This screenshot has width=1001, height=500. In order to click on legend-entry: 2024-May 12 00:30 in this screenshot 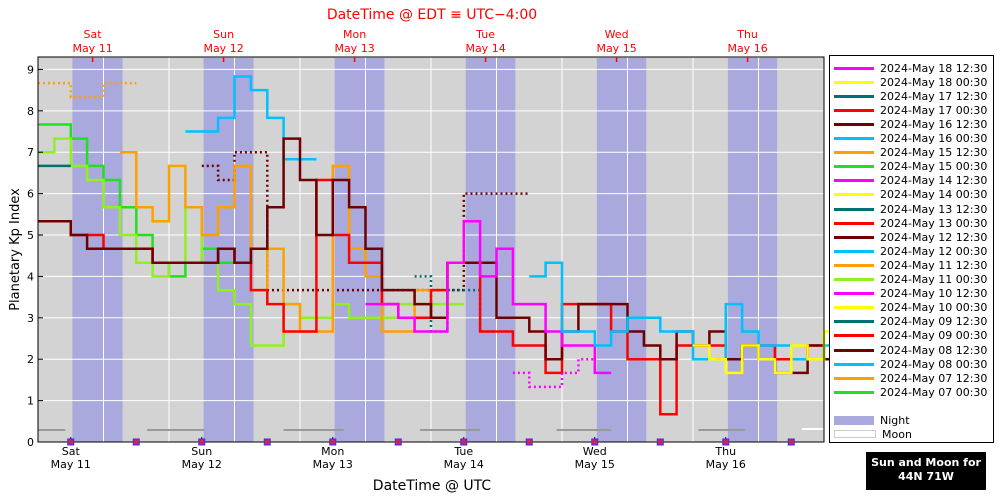, I will do `click(910, 251)`.